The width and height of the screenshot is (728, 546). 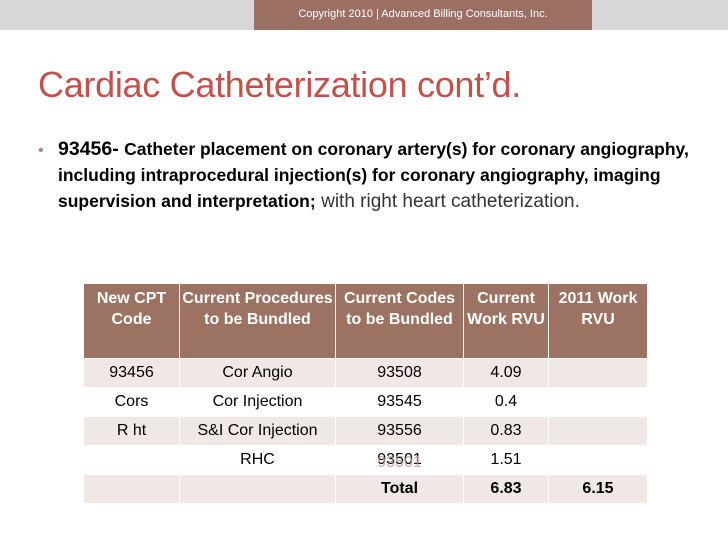 I want to click on table-cell: 4.09, so click(x=506, y=373).